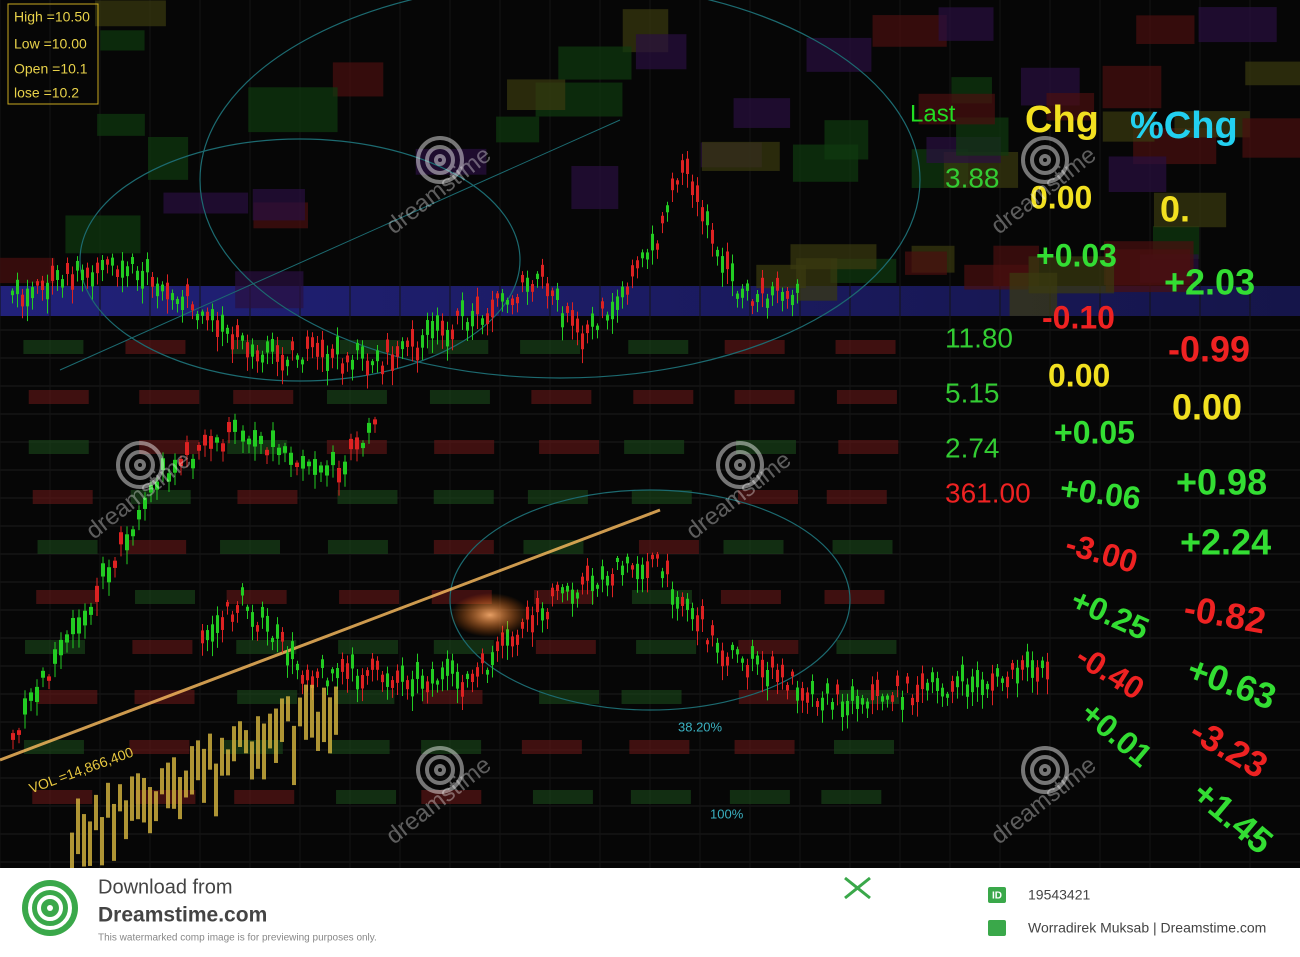 This screenshot has width=1300, height=957. What do you see at coordinates (700, 726) in the screenshot?
I see `fib-label: 38.20%` at bounding box center [700, 726].